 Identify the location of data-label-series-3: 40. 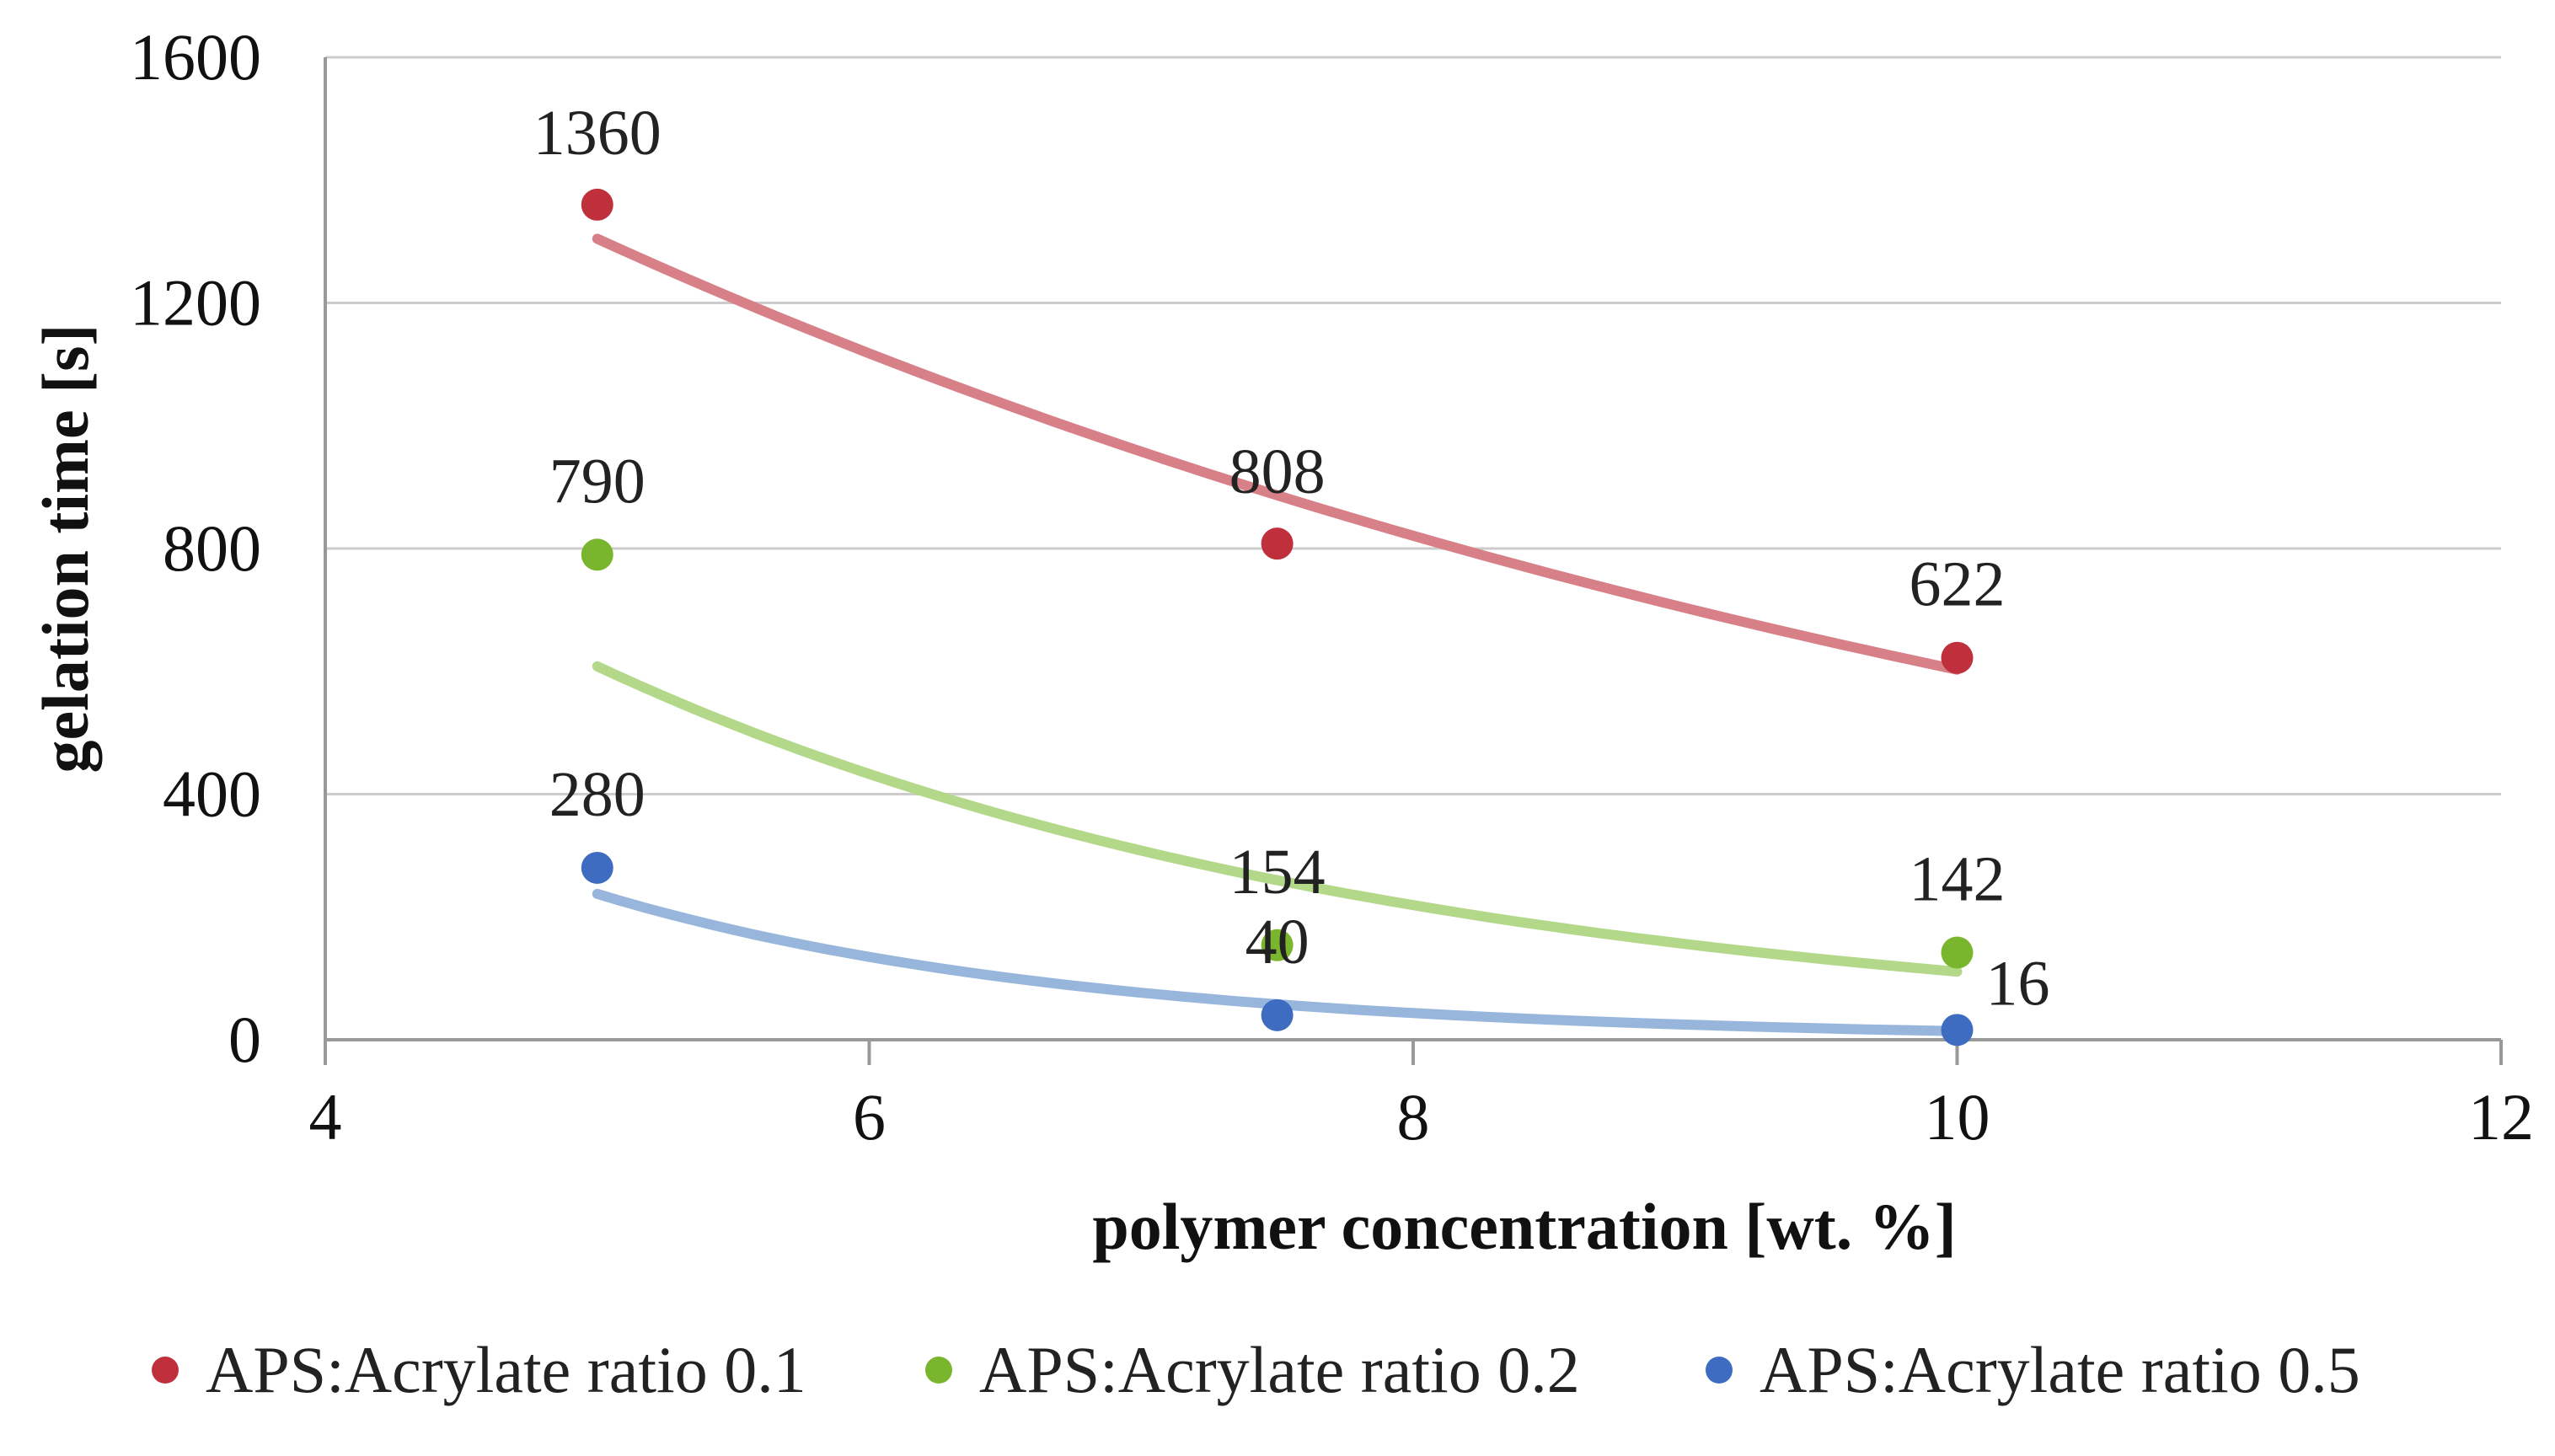
(1277, 942).